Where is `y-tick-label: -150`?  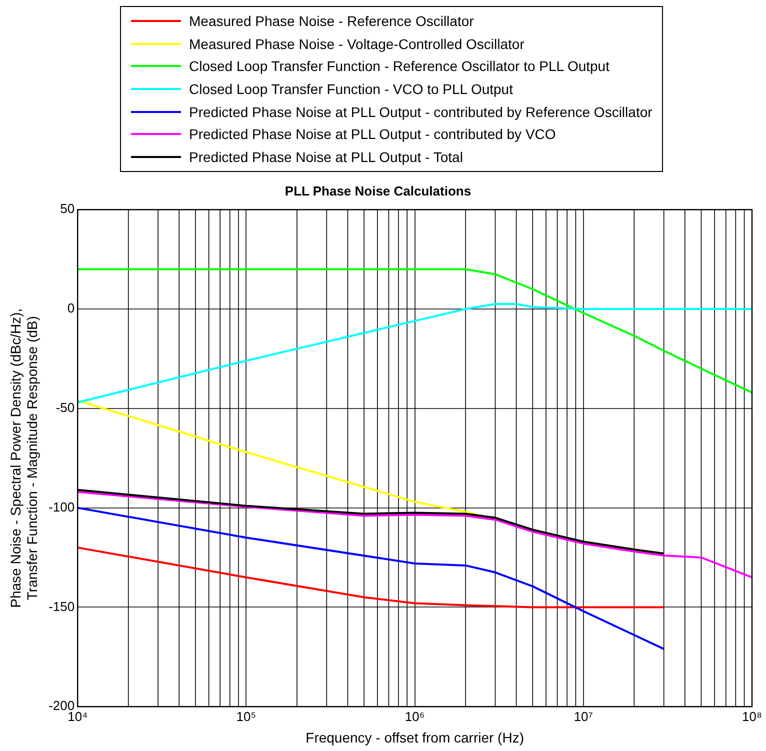
y-tick-label: -150 is located at coordinates (61, 606).